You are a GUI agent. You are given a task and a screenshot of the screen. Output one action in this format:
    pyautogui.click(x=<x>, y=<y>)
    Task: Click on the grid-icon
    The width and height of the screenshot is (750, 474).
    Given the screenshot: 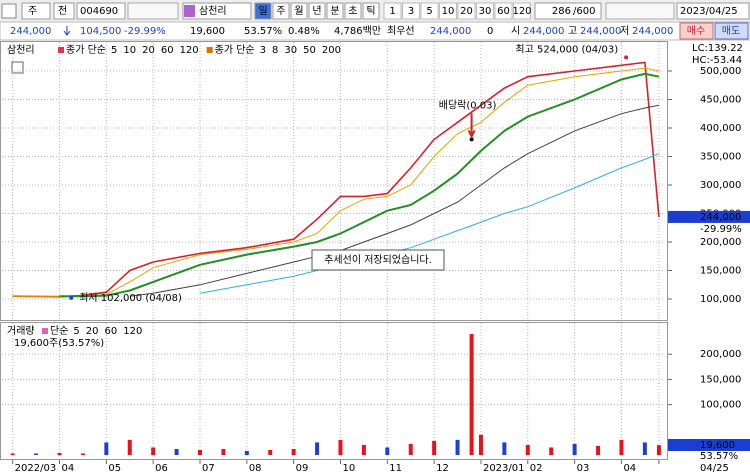 What is the action you would take?
    pyautogui.click(x=17, y=67)
    